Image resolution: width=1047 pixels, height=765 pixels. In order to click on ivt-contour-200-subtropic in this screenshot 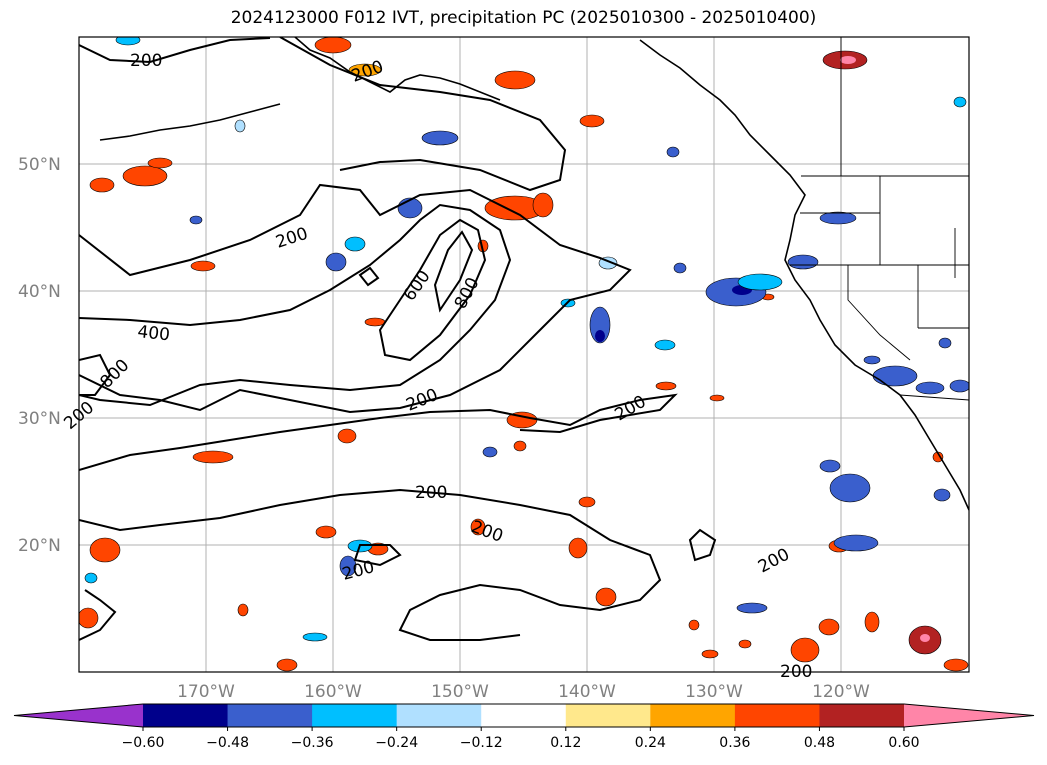, I will do `click(378, 432)`.